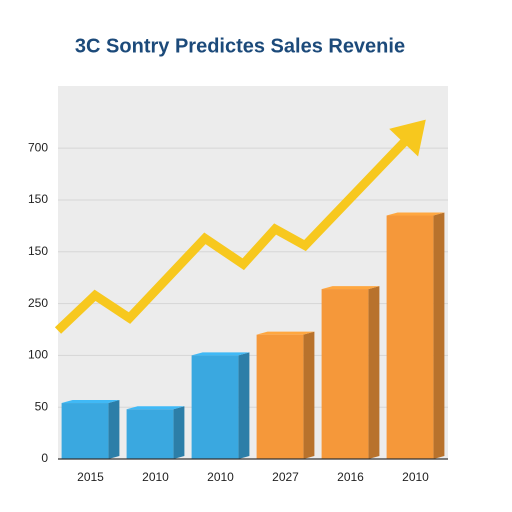 This screenshot has height=512, width=512. I want to click on chart-title: 3C Sontry Predictes Sales Revenie, so click(240, 46).